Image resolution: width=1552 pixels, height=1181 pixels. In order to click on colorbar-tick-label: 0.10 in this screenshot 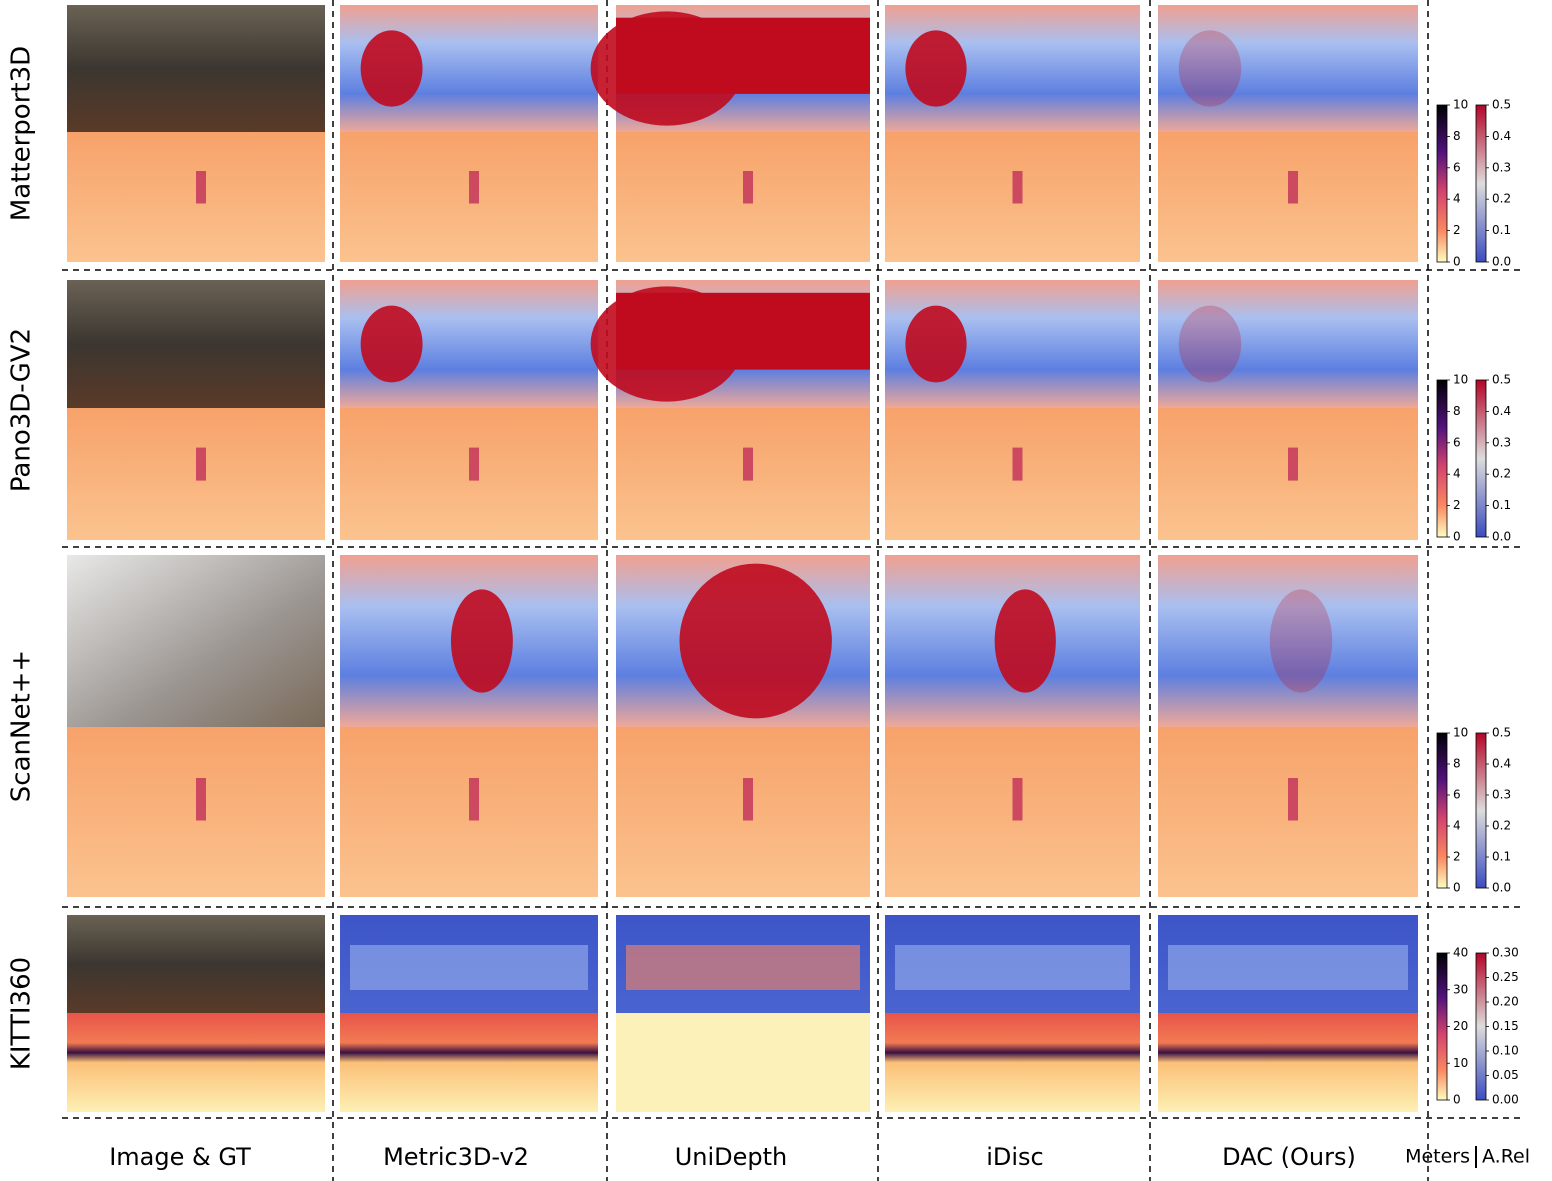, I will do `click(1505, 1051)`.